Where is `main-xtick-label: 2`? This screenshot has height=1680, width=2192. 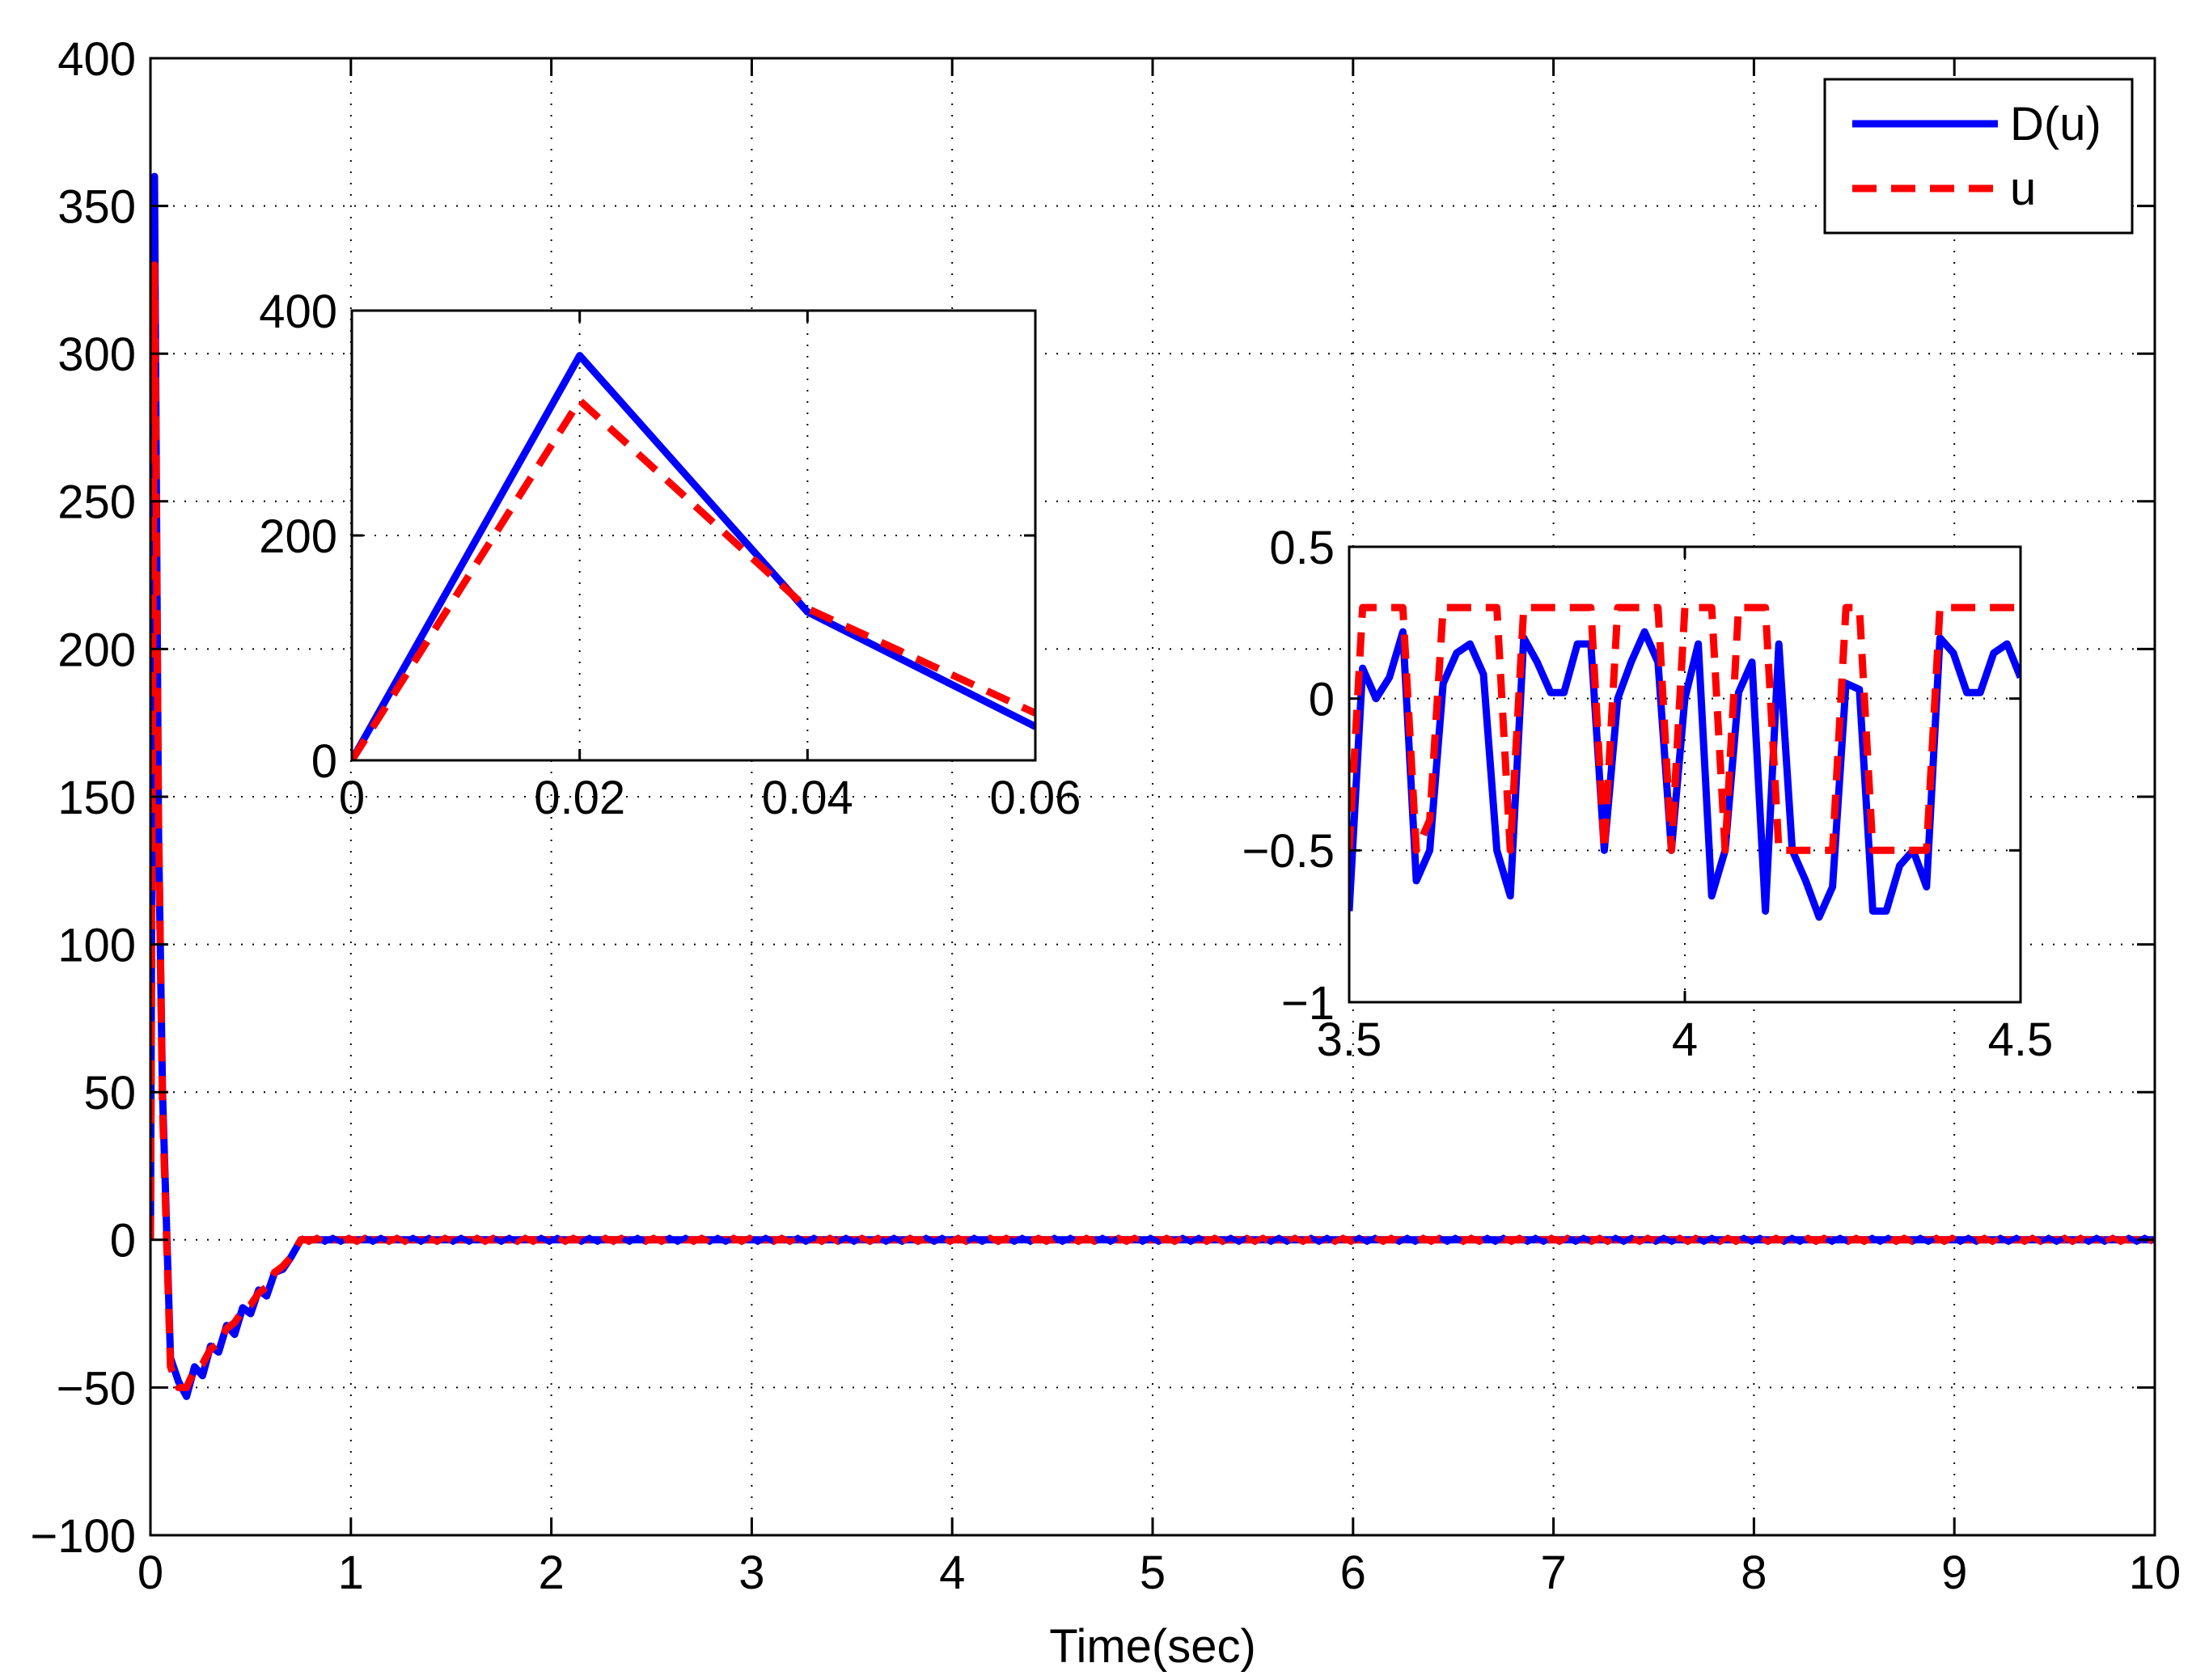 main-xtick-label: 2 is located at coordinates (551, 1573).